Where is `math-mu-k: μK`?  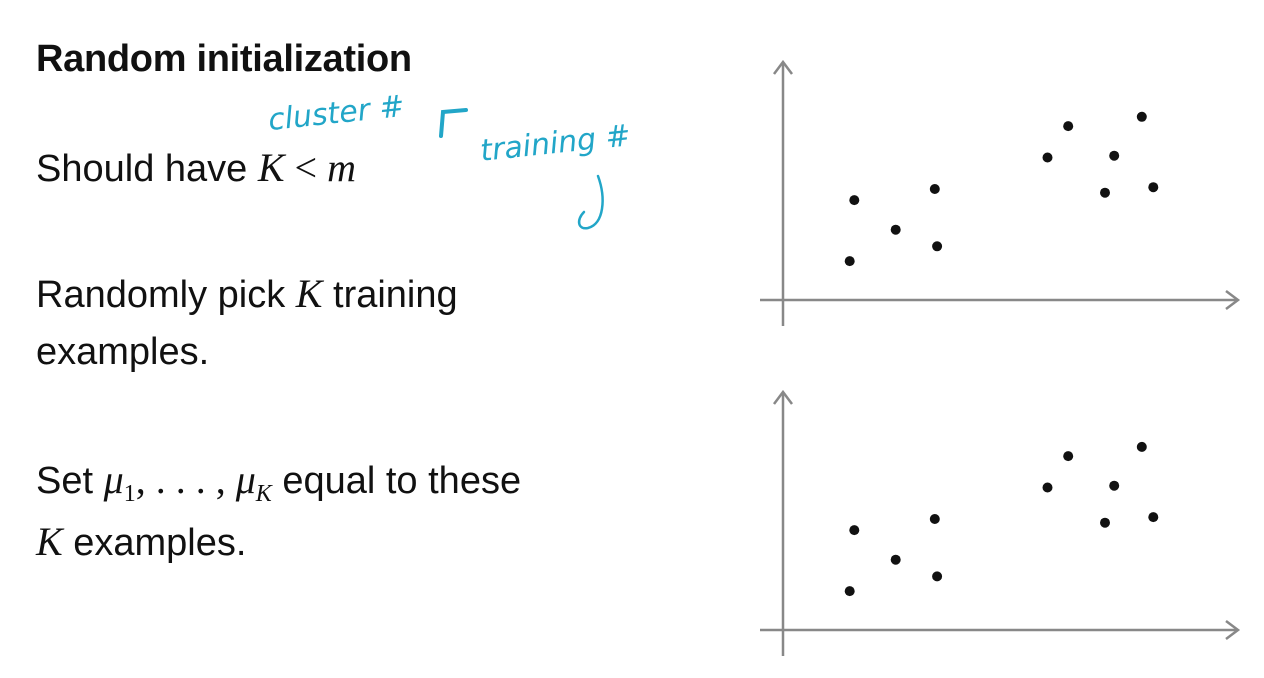
math-mu-k: μK is located at coordinates (253, 482).